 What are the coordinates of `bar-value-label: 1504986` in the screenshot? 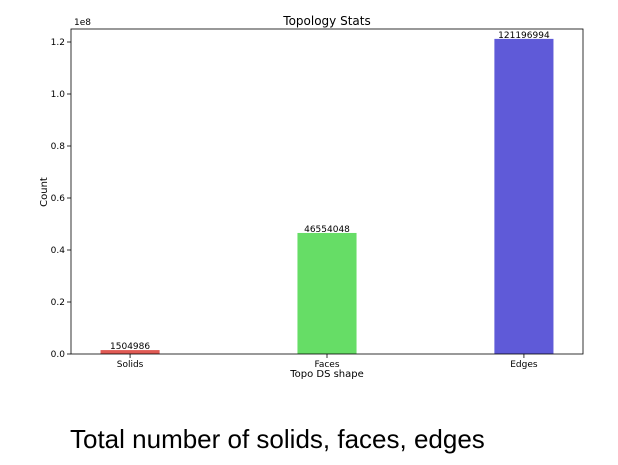 It's located at (130, 347).